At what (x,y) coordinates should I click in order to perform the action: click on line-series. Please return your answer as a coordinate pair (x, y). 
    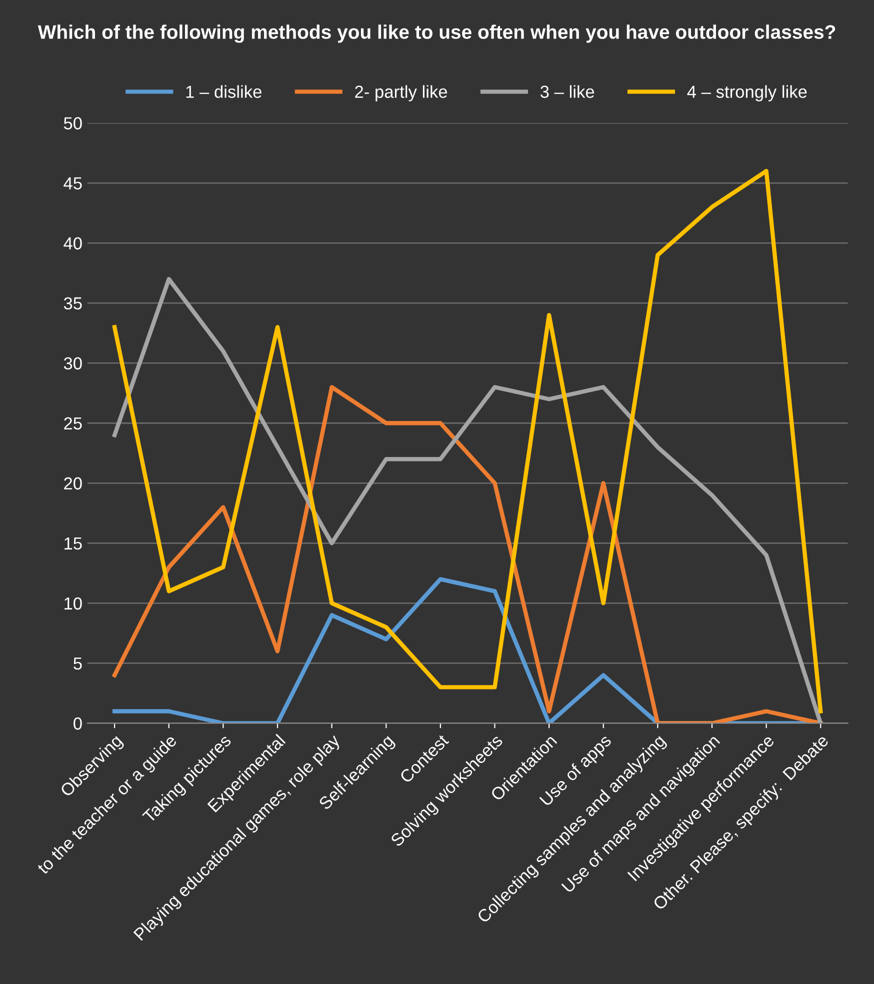
    Looking at the image, I should click on (467, 650).